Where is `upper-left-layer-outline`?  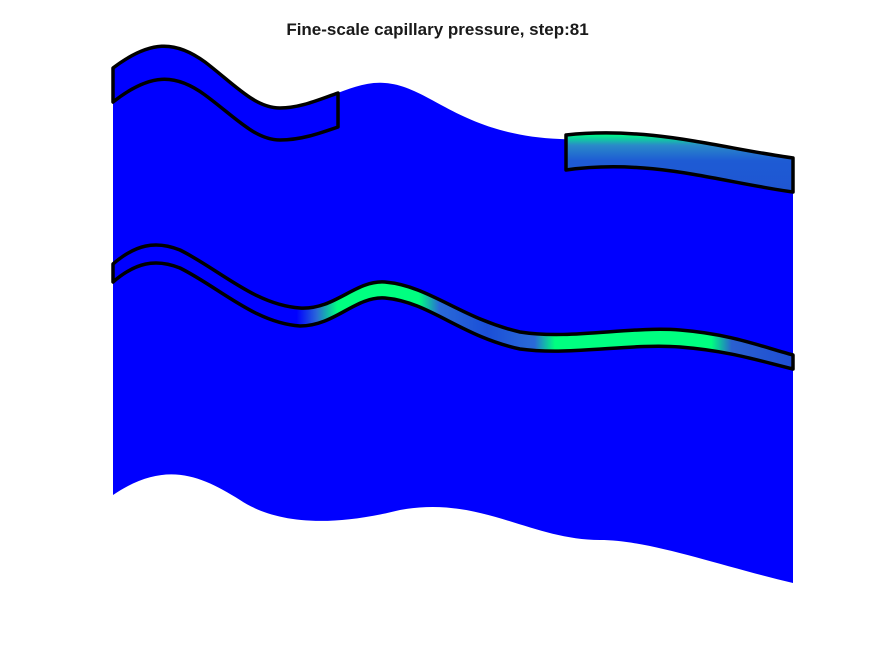
upper-left-layer-outline is located at coordinates (225, 93).